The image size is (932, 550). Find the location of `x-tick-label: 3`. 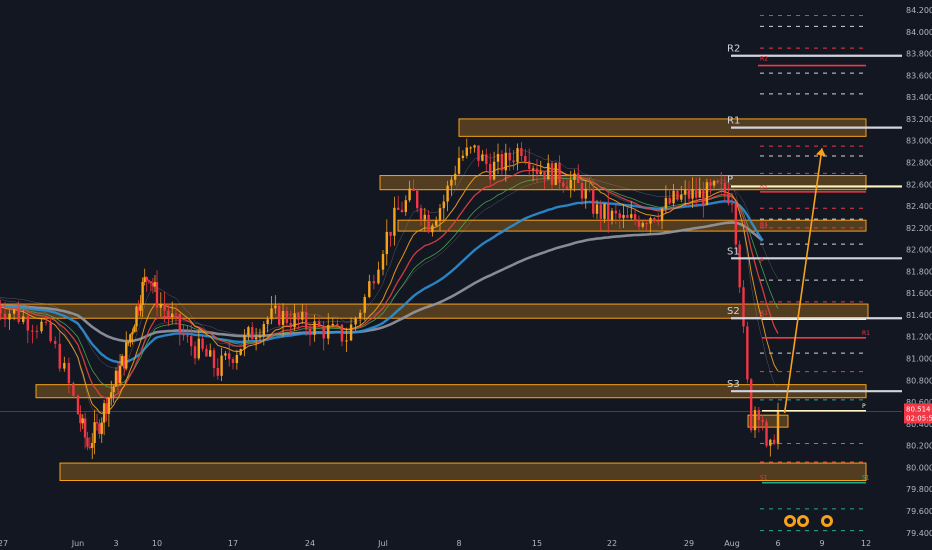

x-tick-label: 3 is located at coordinates (115, 543).